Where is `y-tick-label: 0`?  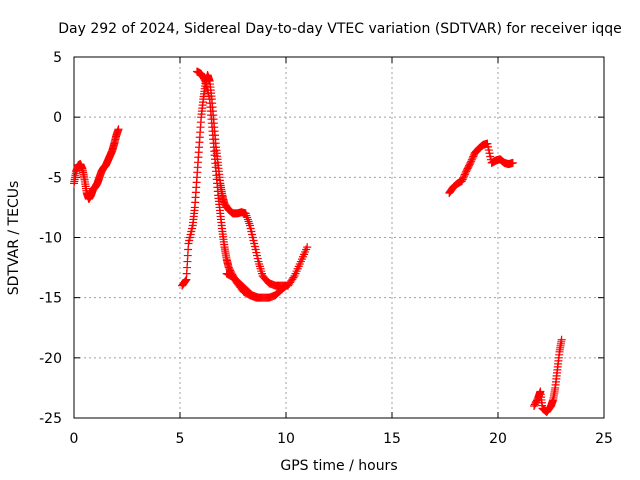 y-tick-label: 0 is located at coordinates (57, 118).